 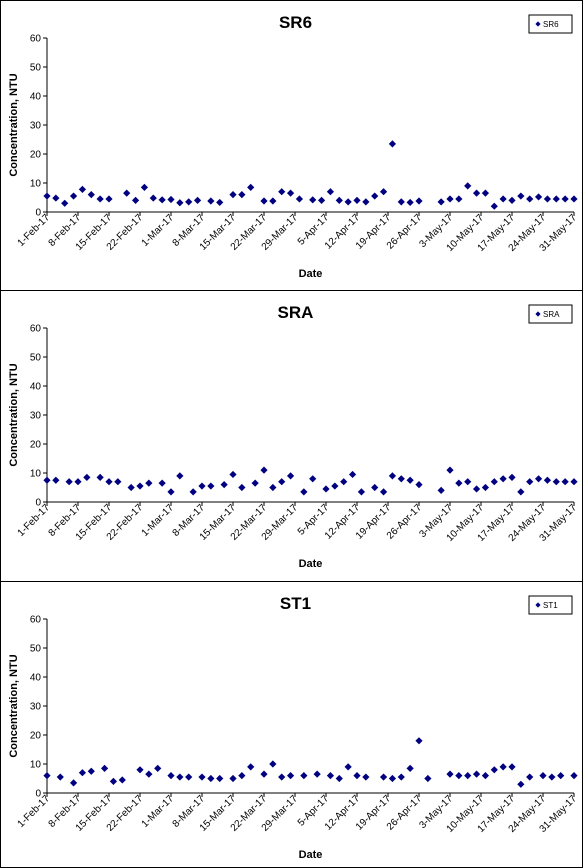 What do you see at coordinates (310, 175) in the screenshot?
I see `series-sr6` at bounding box center [310, 175].